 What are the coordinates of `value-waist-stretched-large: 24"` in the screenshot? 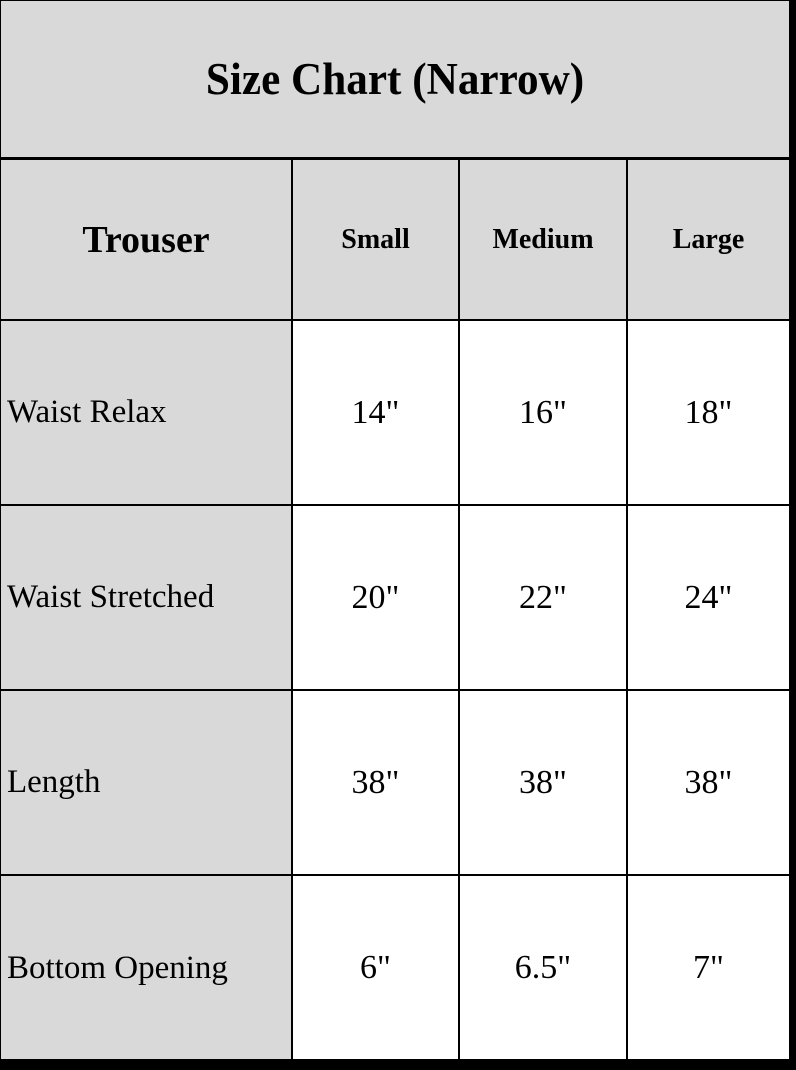 It's located at (708, 596).